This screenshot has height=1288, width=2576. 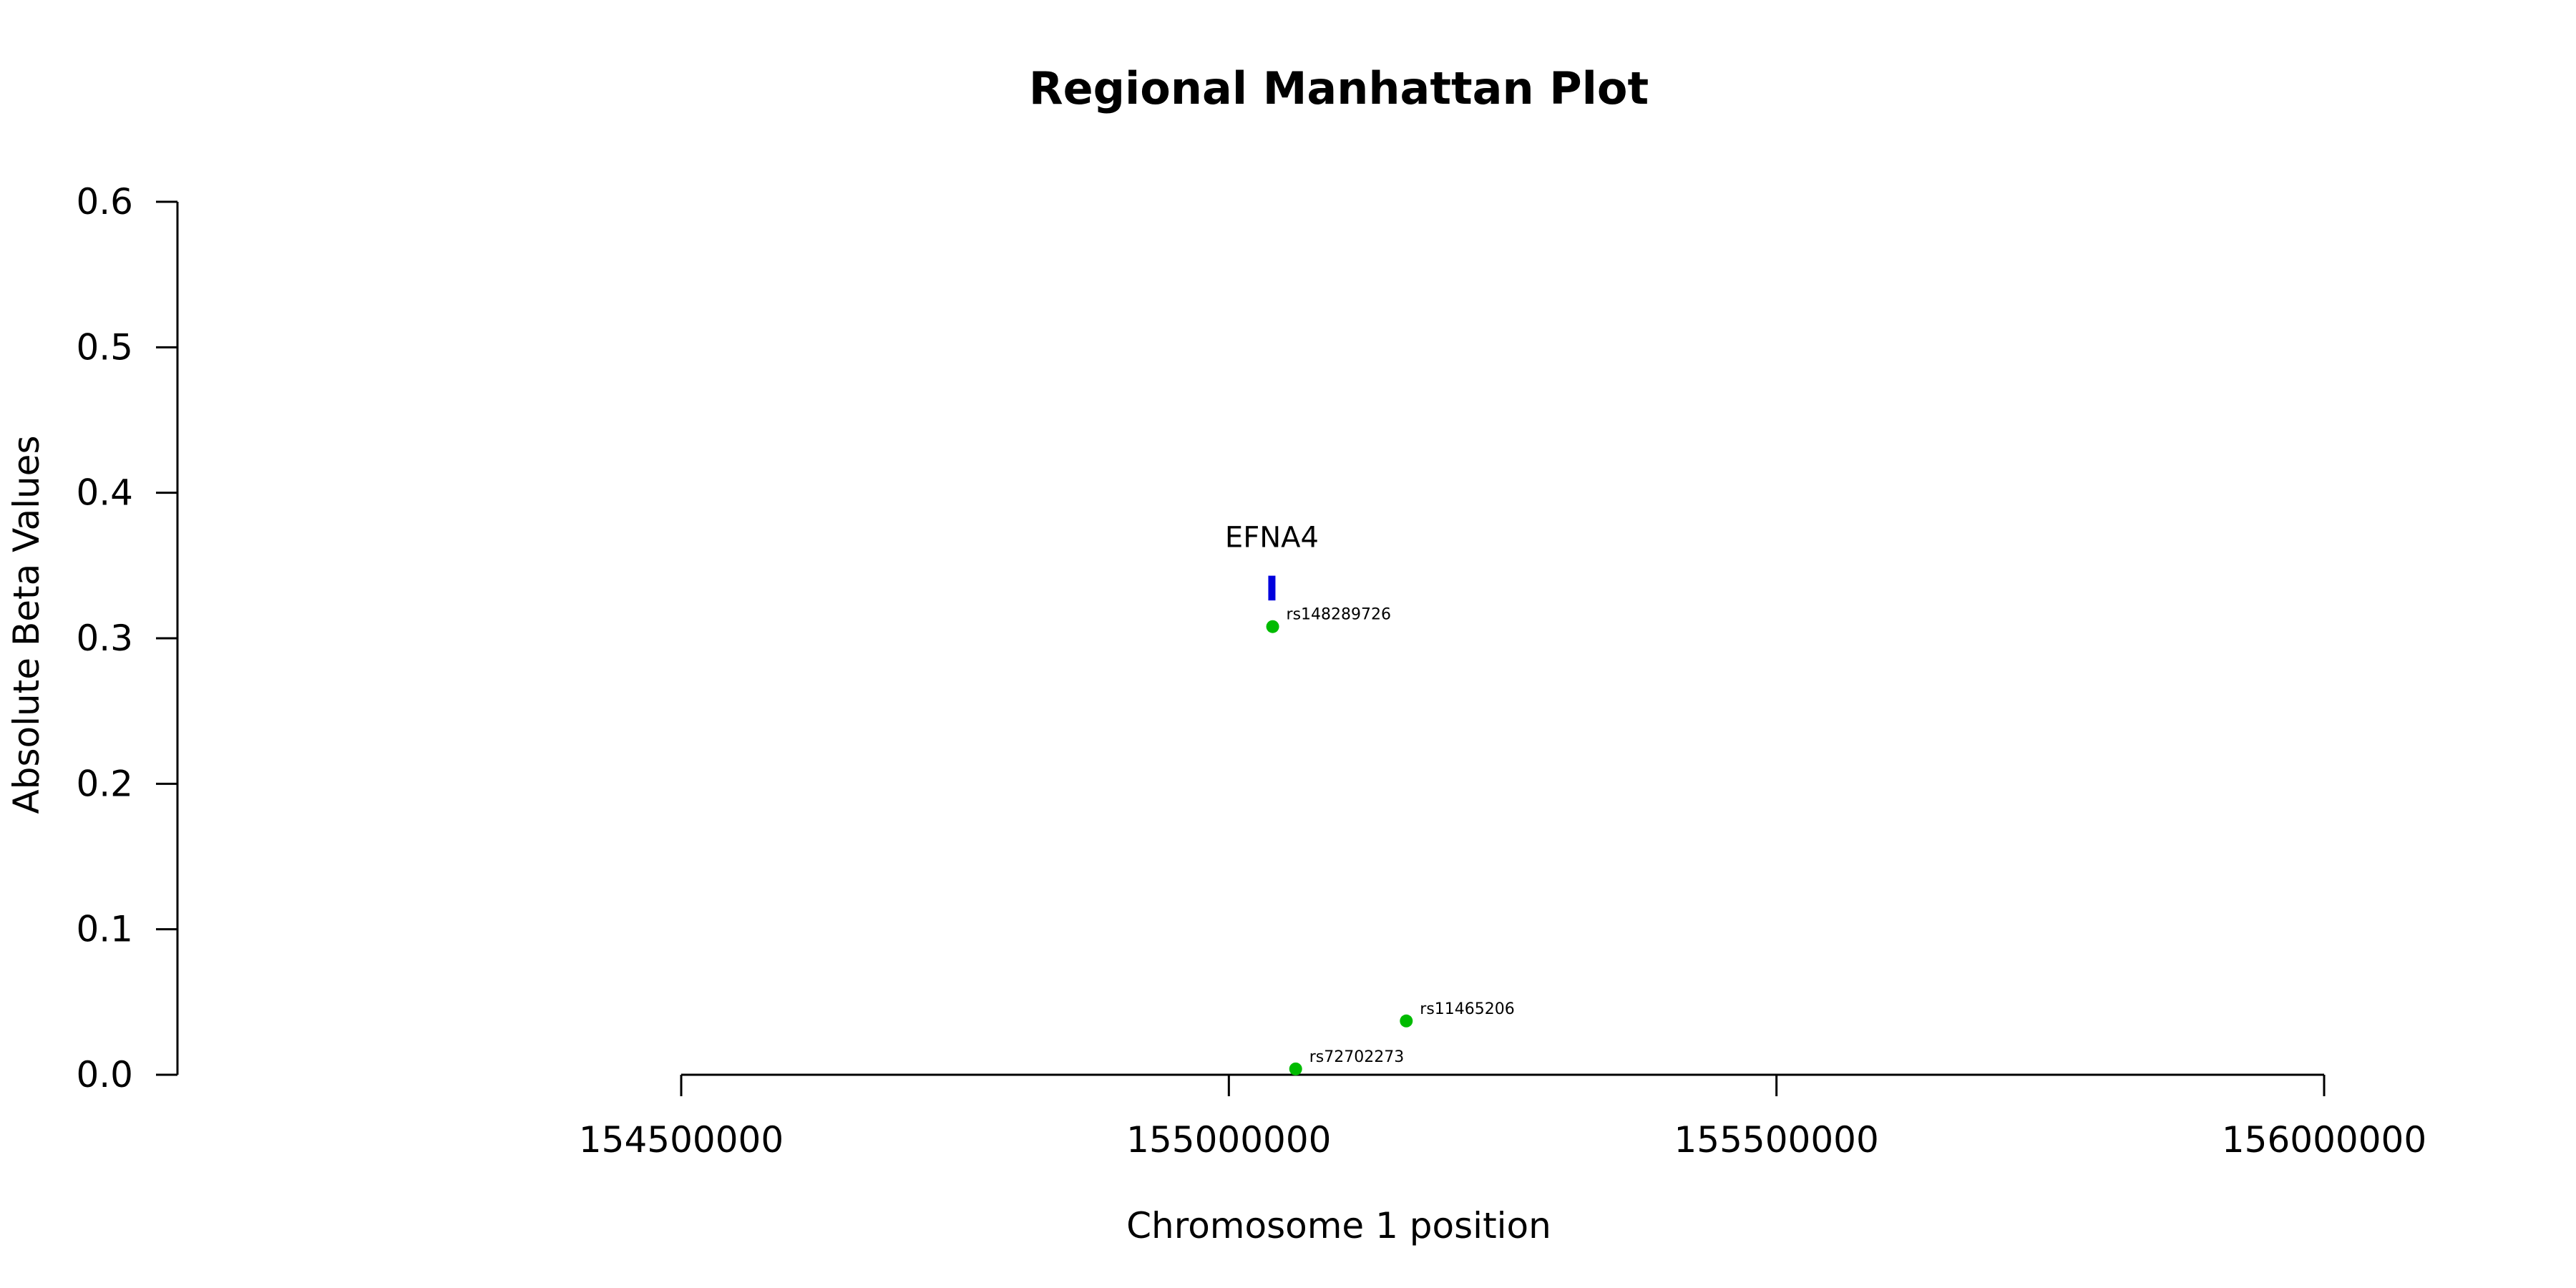 I want to click on x-tick-label: 155500000, so click(x=1776, y=1140).